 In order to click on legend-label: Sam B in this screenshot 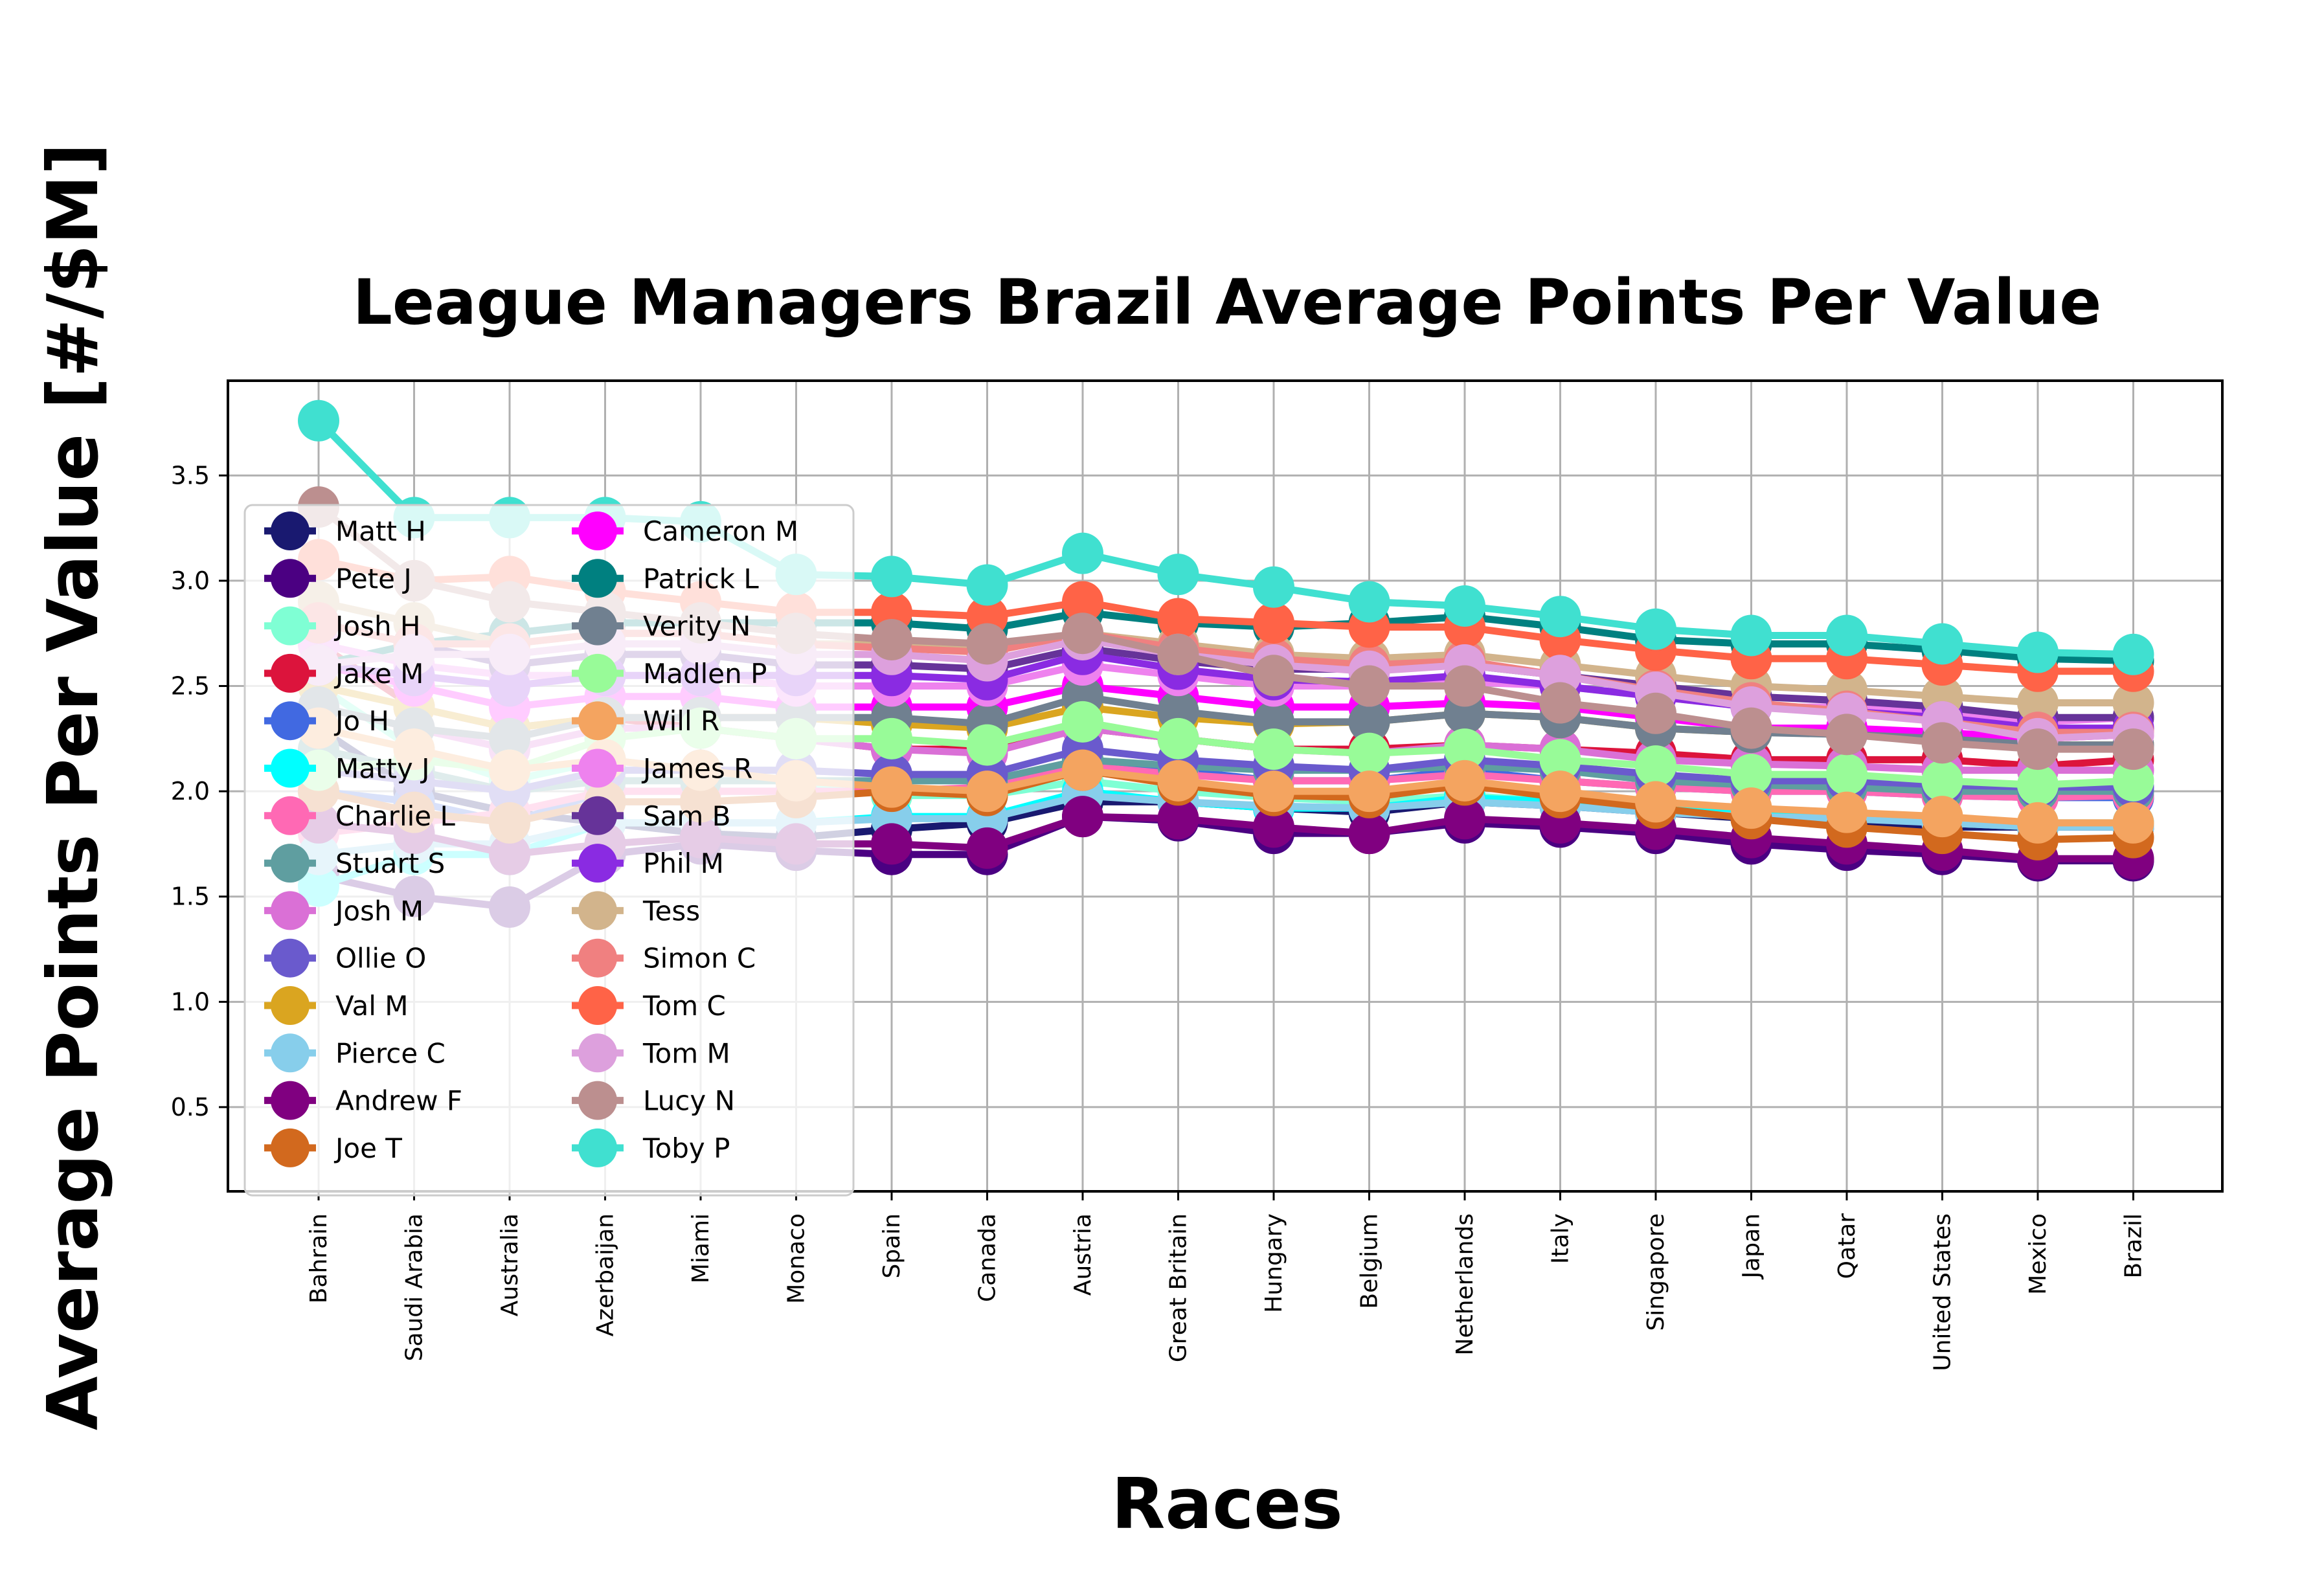, I will do `click(687, 816)`.